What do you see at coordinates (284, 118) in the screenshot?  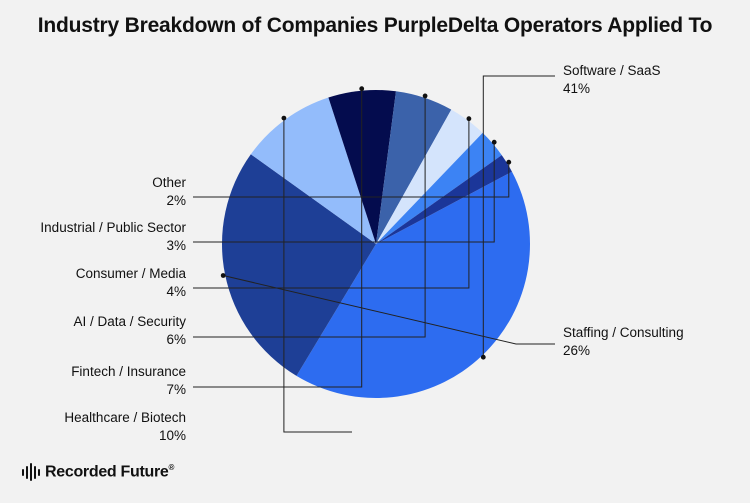 I see `leader-dot-healthcare-biotech` at bounding box center [284, 118].